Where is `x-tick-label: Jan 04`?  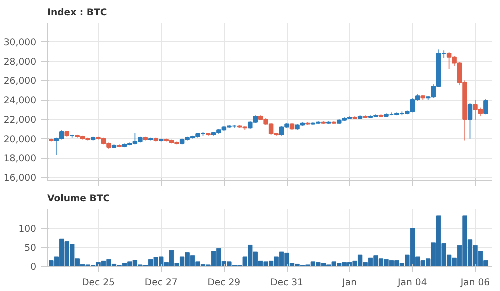 x-tick-label: Jan 04 is located at coordinates (412, 283).